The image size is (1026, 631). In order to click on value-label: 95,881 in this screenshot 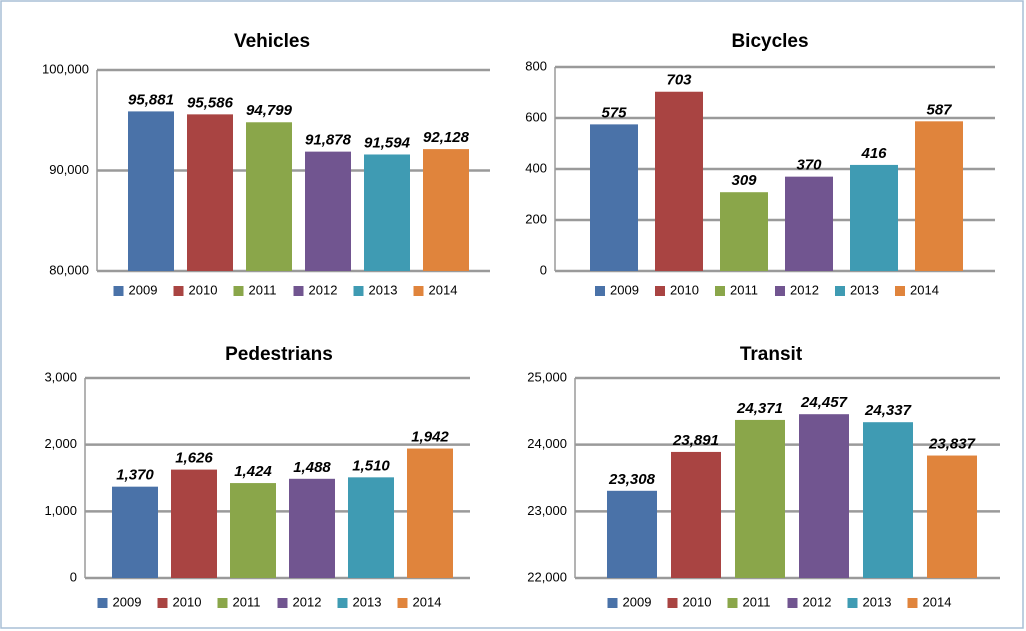, I will do `click(151, 99)`.